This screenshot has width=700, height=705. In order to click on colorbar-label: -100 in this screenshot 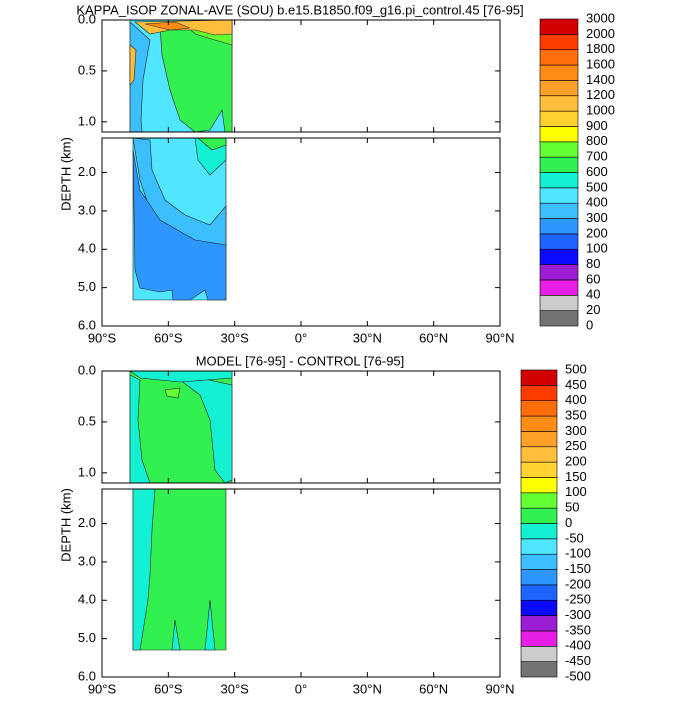, I will do `click(578, 553)`.